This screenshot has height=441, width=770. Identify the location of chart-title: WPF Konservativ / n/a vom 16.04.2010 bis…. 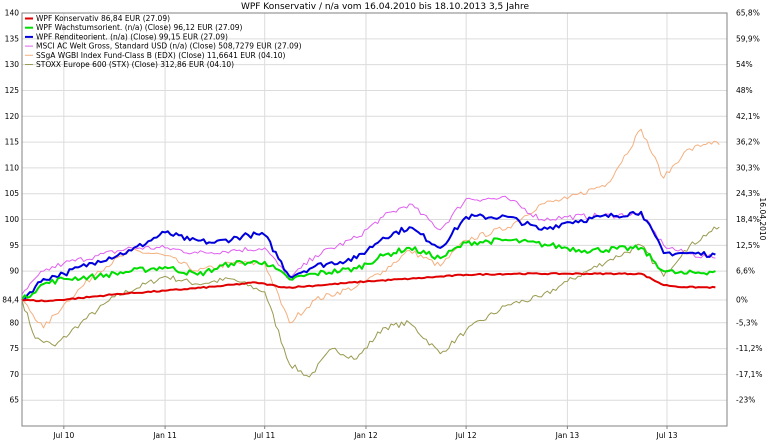
(385, 7).